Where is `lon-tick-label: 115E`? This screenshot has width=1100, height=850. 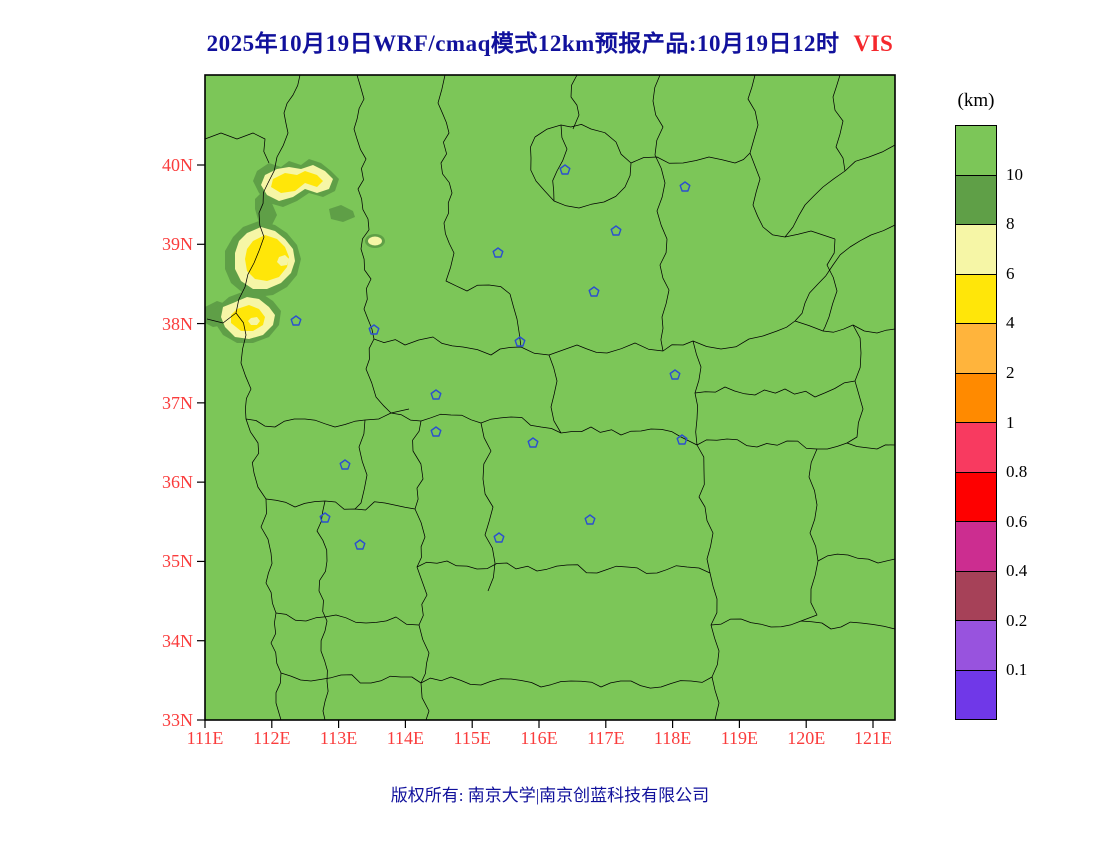
lon-tick-label: 115E is located at coordinates (472, 738).